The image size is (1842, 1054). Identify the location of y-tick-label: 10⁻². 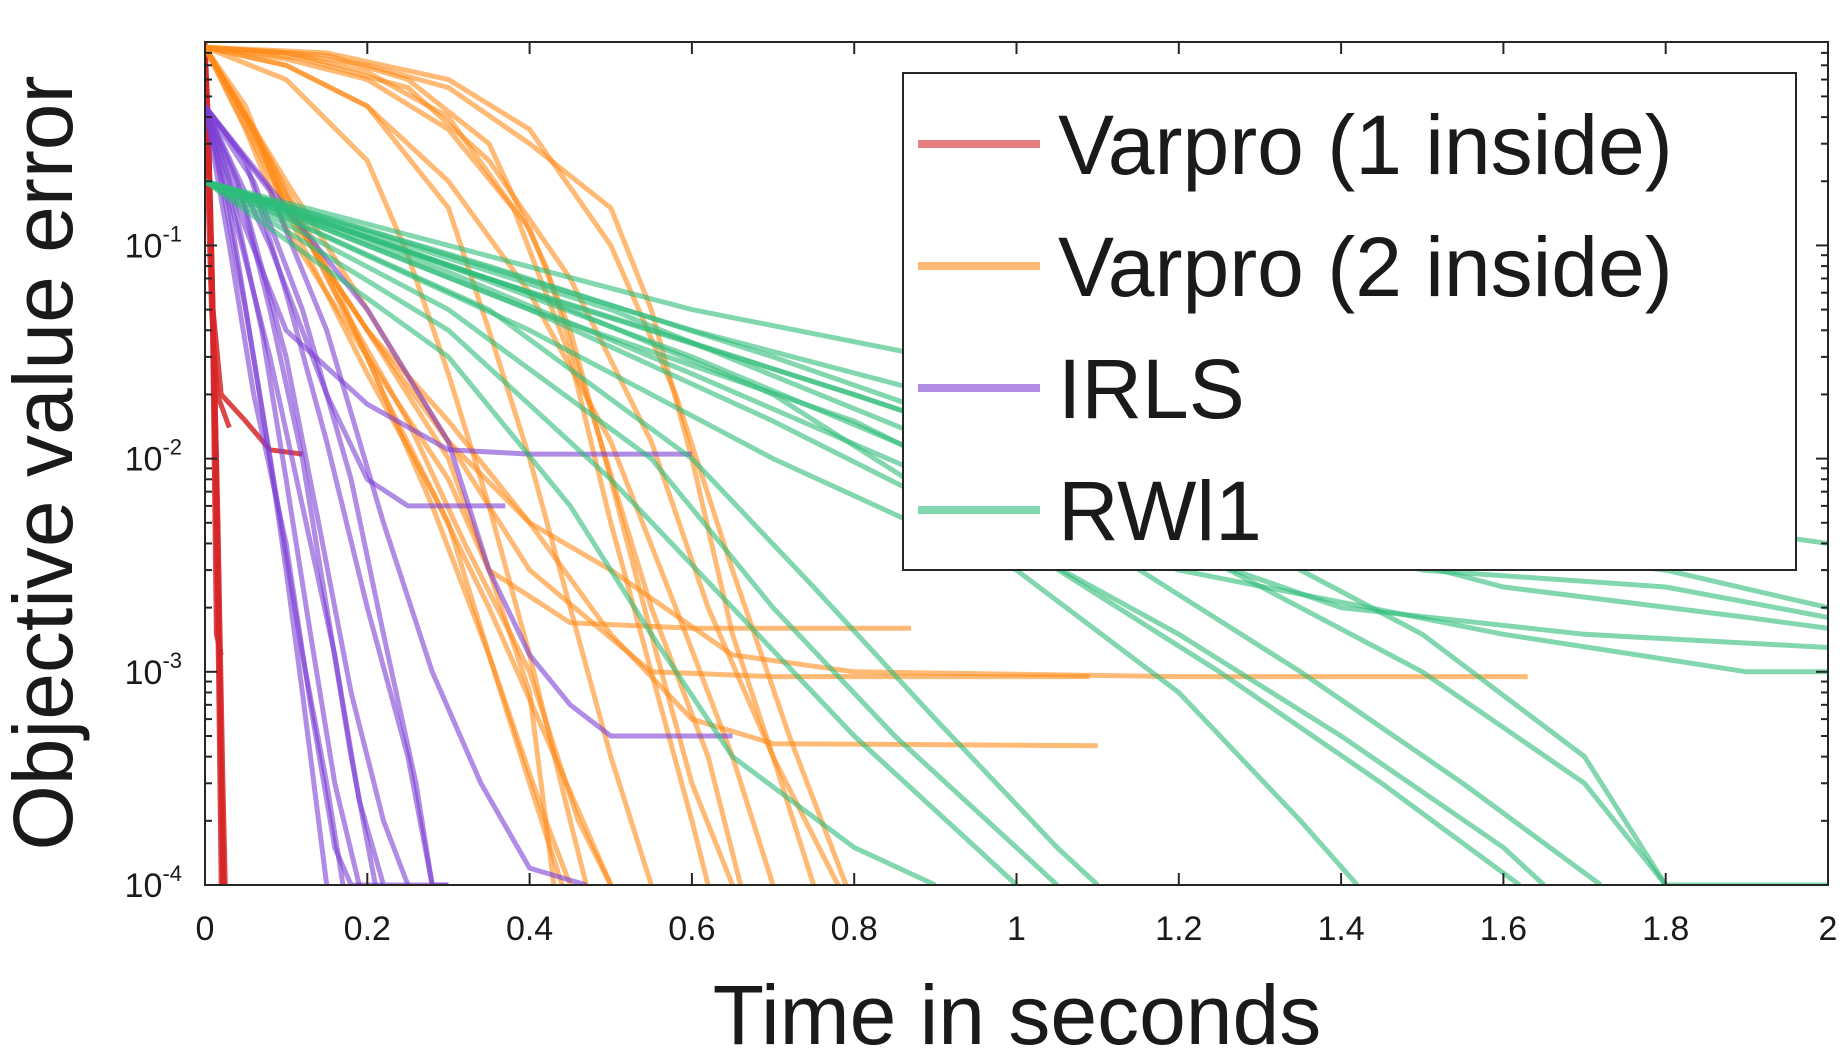
(153, 457).